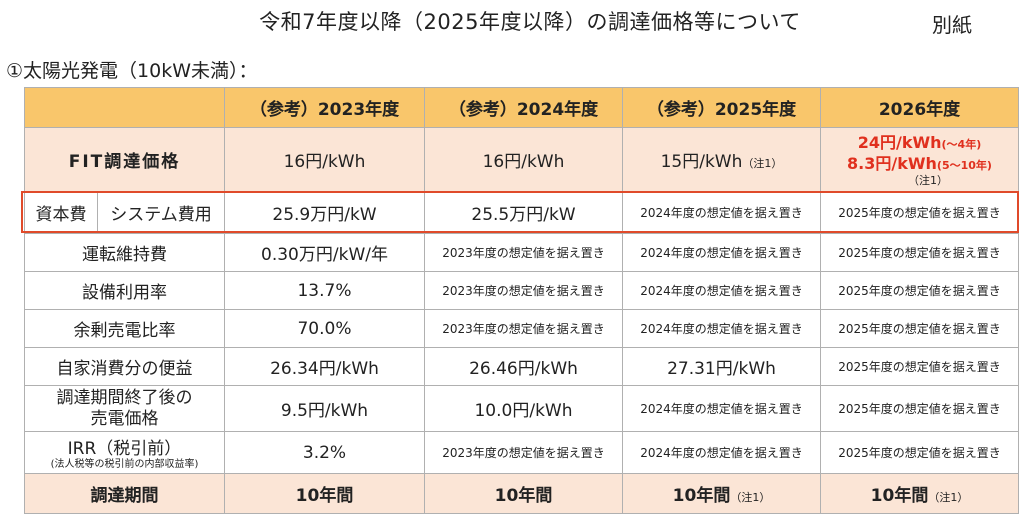  I want to click on irr-2023: 3.2%, so click(324, 452).